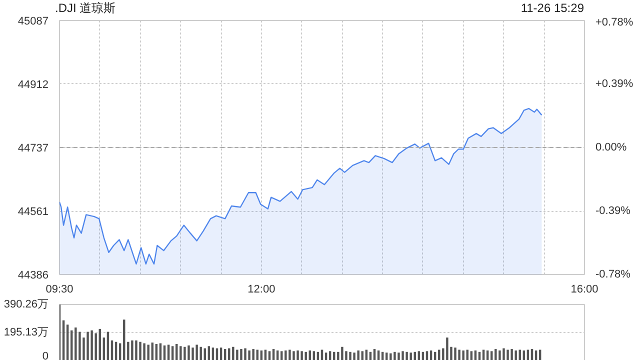 The image size is (640, 360). Describe the element at coordinates (611, 148) in the screenshot. I see `y2-tick-label: 0.00%` at that location.